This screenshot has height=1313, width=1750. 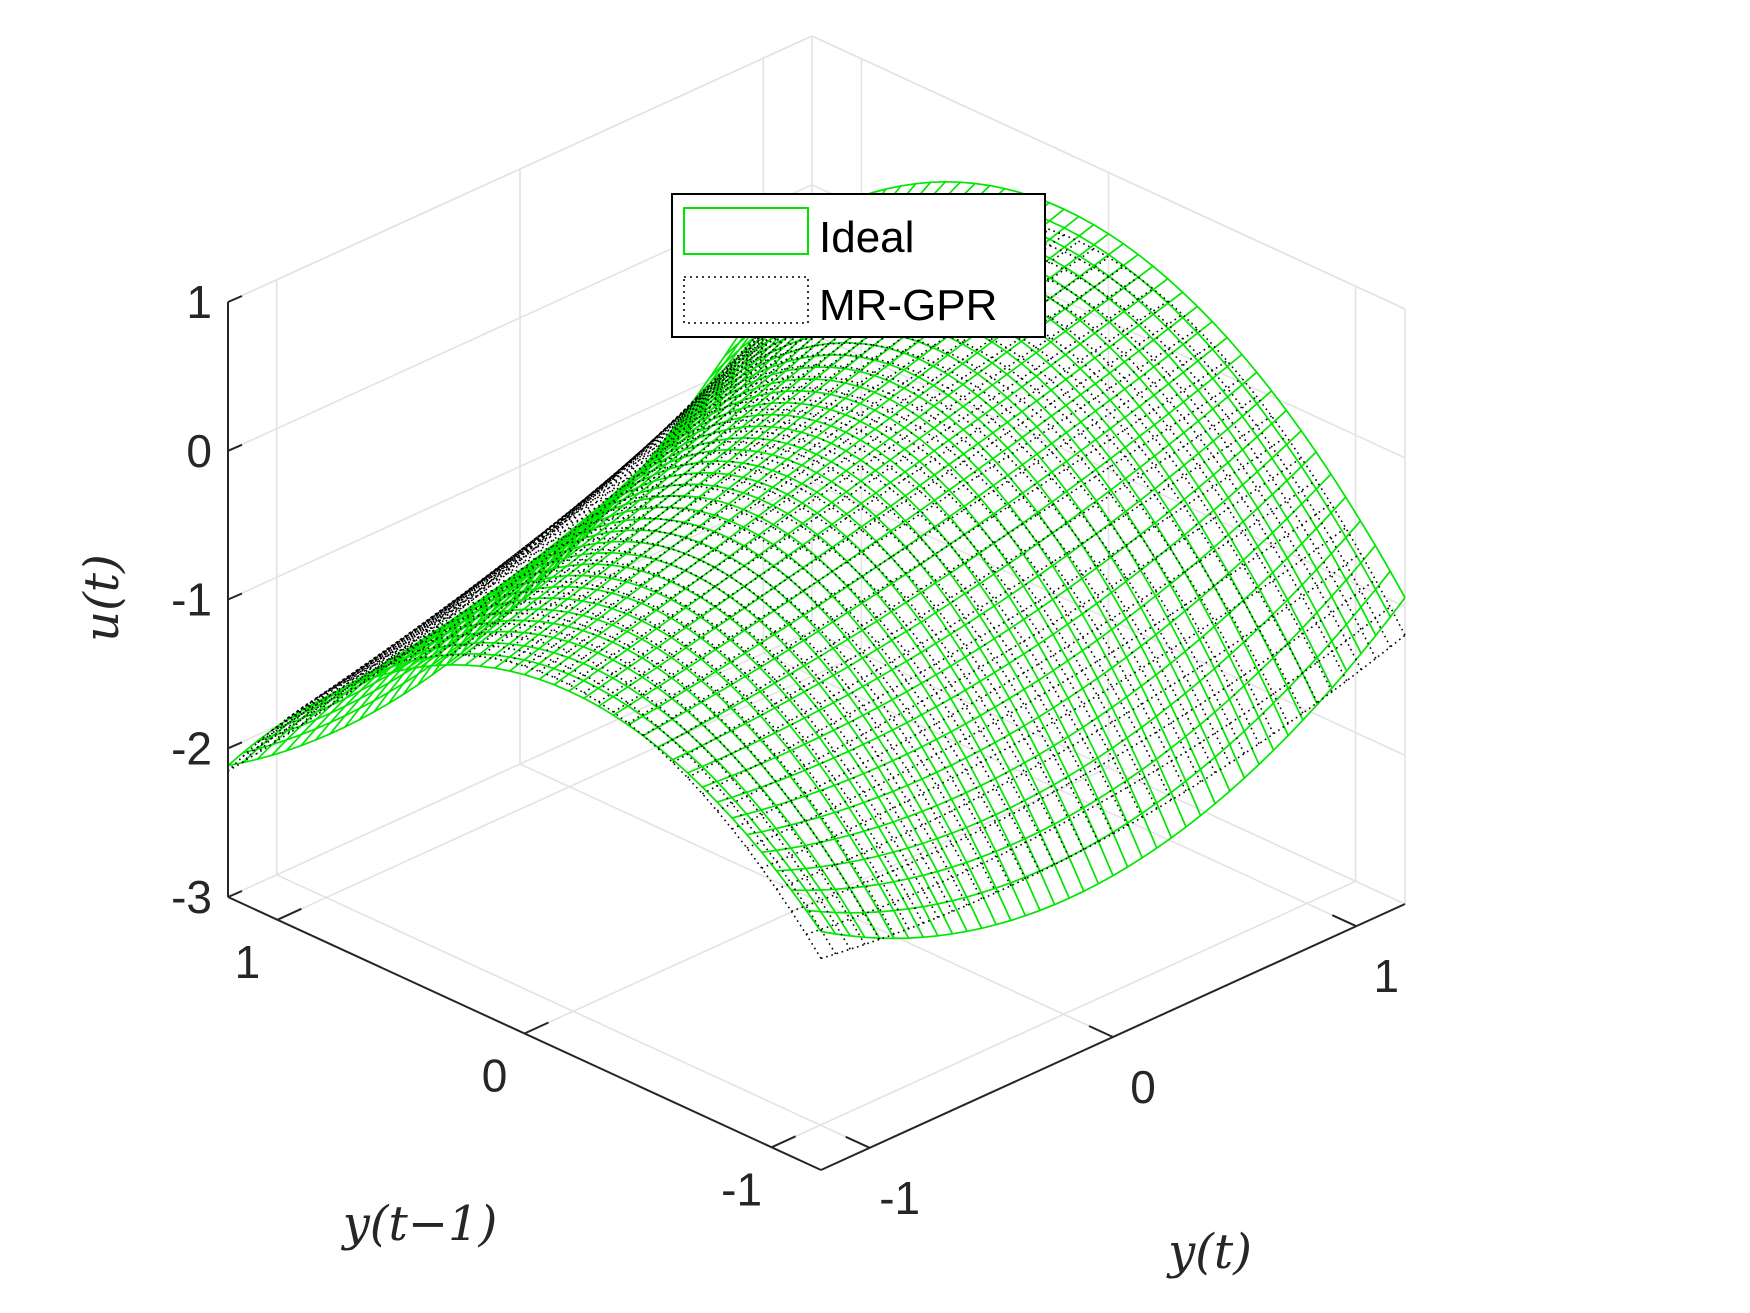 I want to click on y-tick-label-0: -1, so click(x=741, y=1189).